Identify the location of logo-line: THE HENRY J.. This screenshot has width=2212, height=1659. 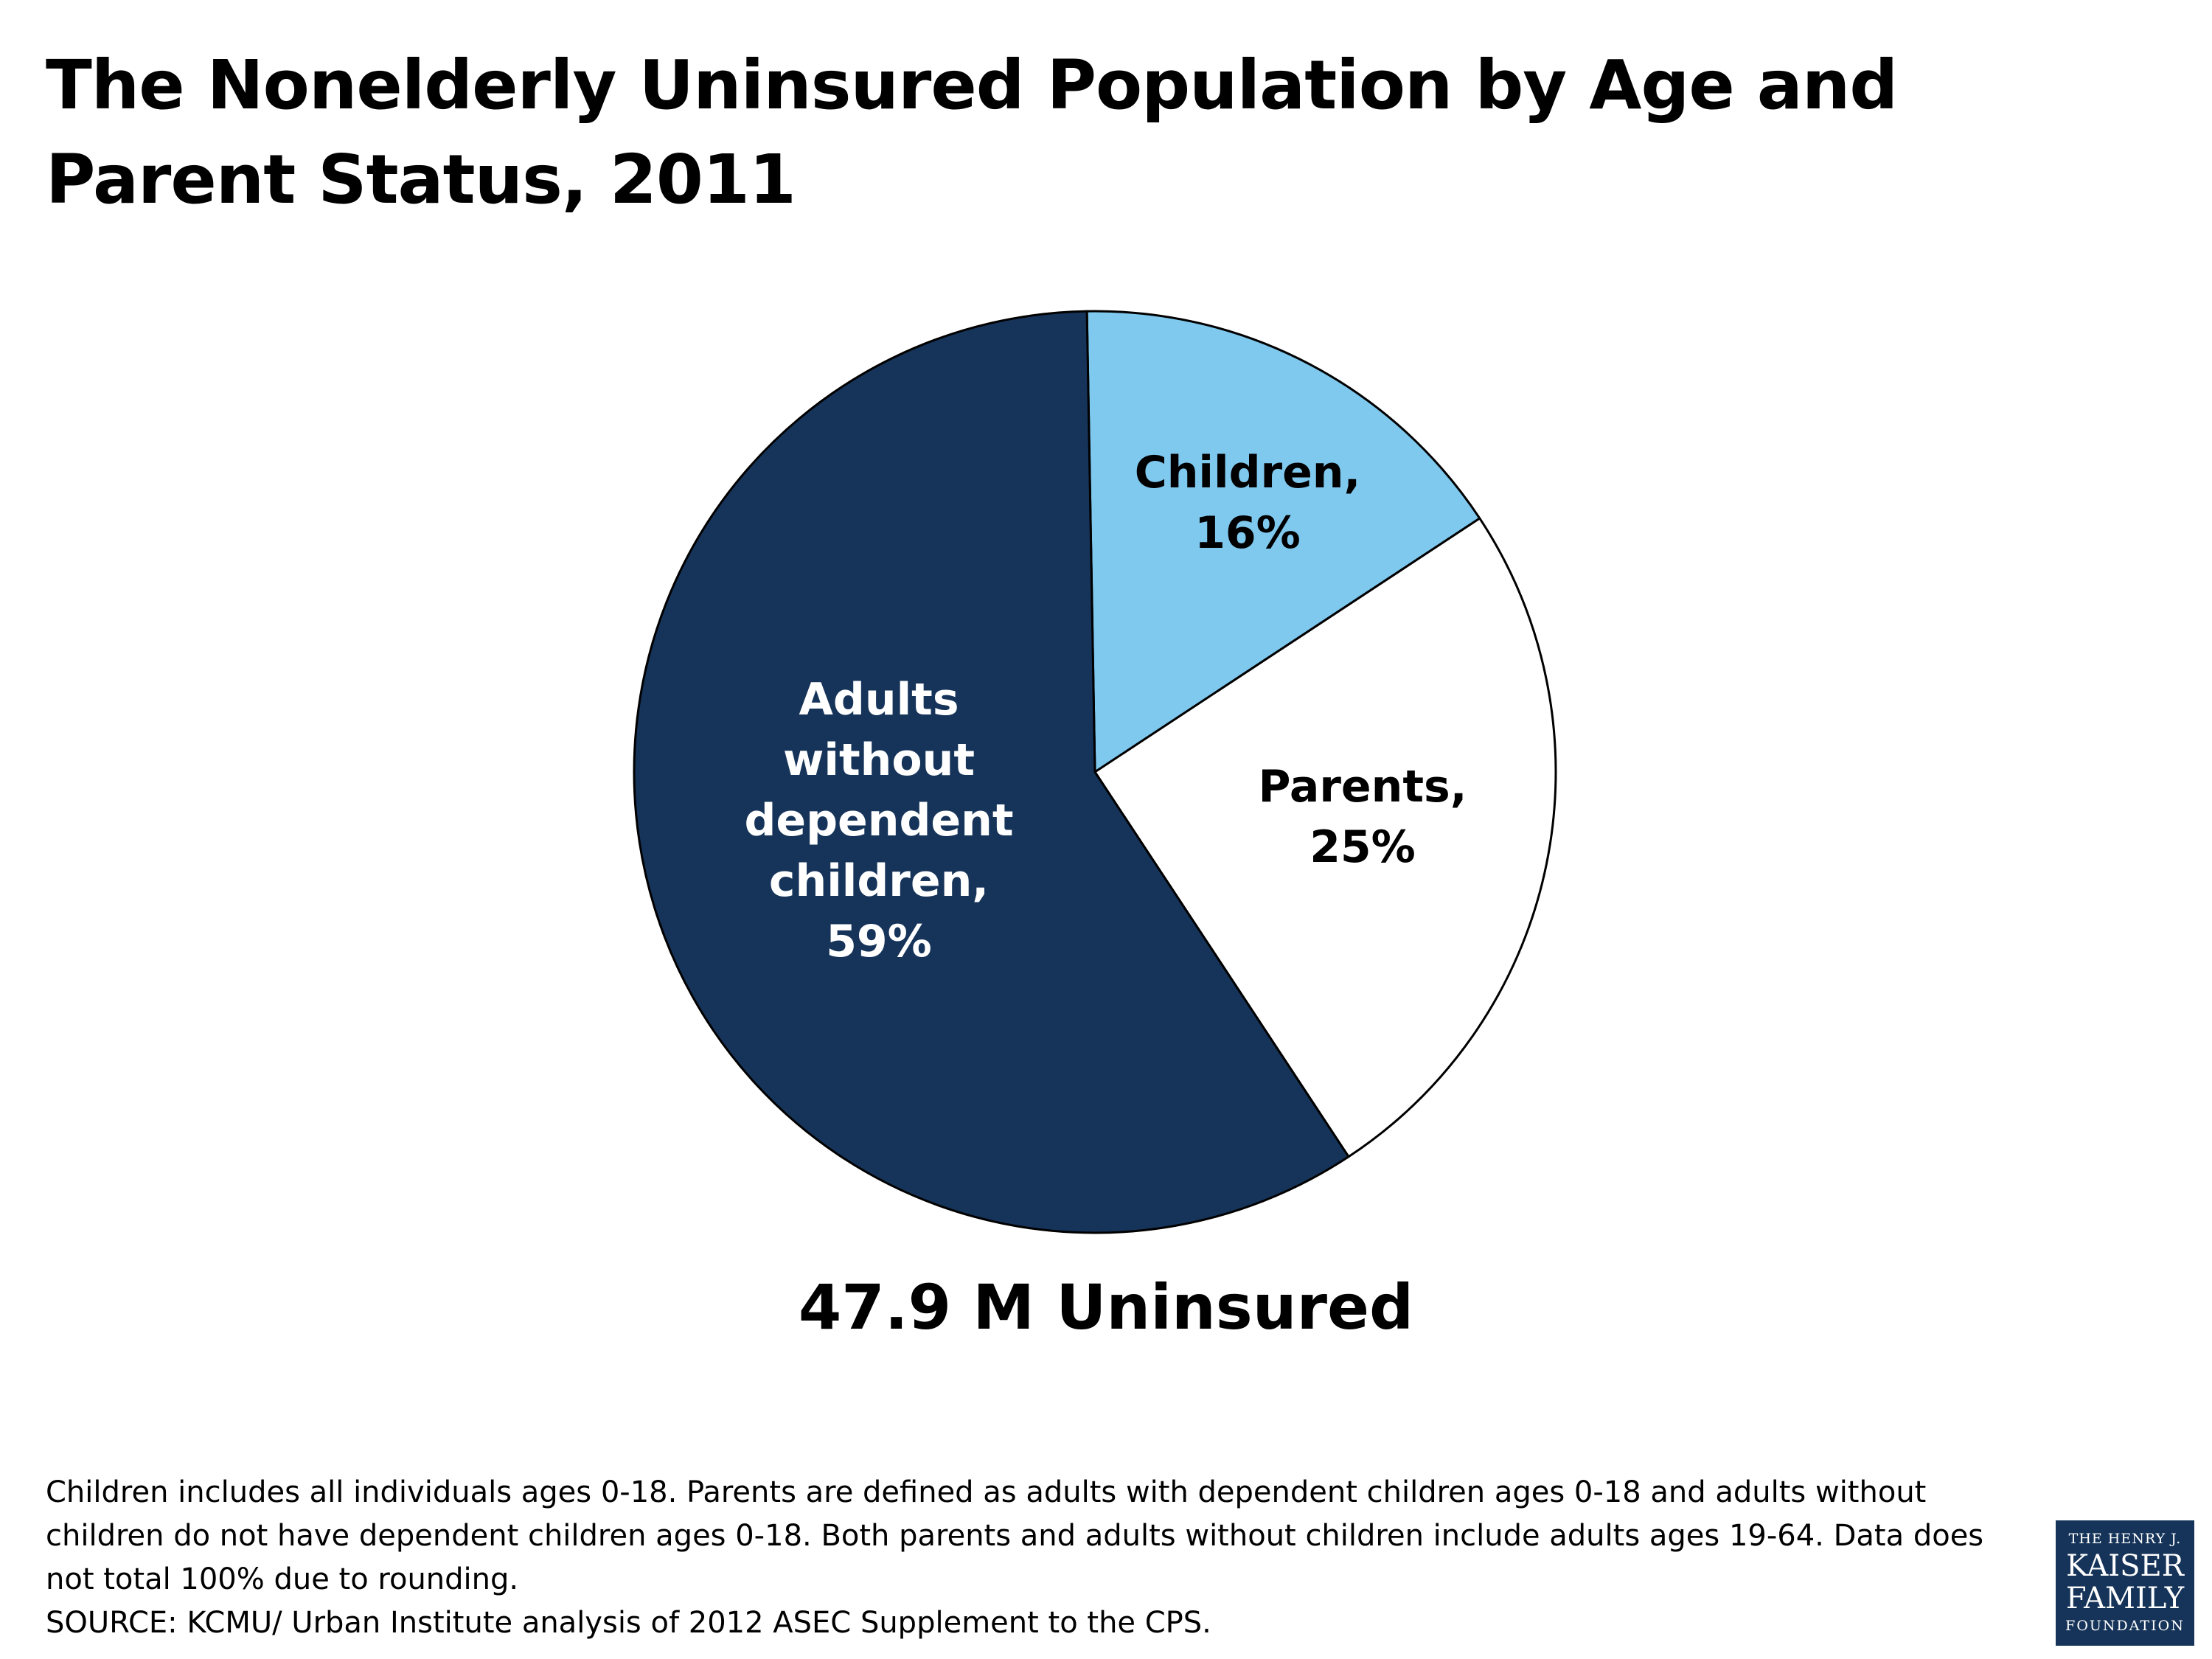
(2125, 1539).